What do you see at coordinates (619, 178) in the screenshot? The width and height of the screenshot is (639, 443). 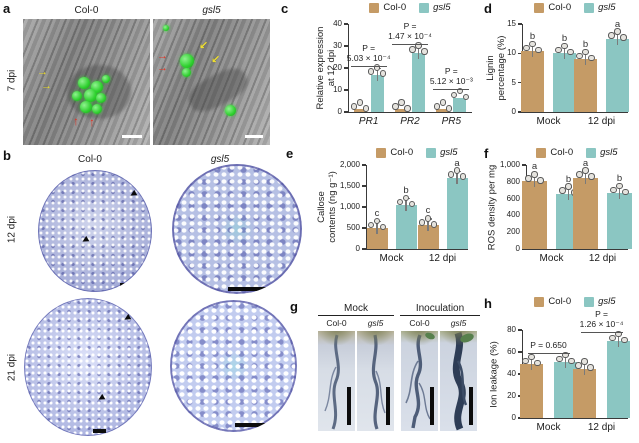 I see `significance-letter: b` at bounding box center [619, 178].